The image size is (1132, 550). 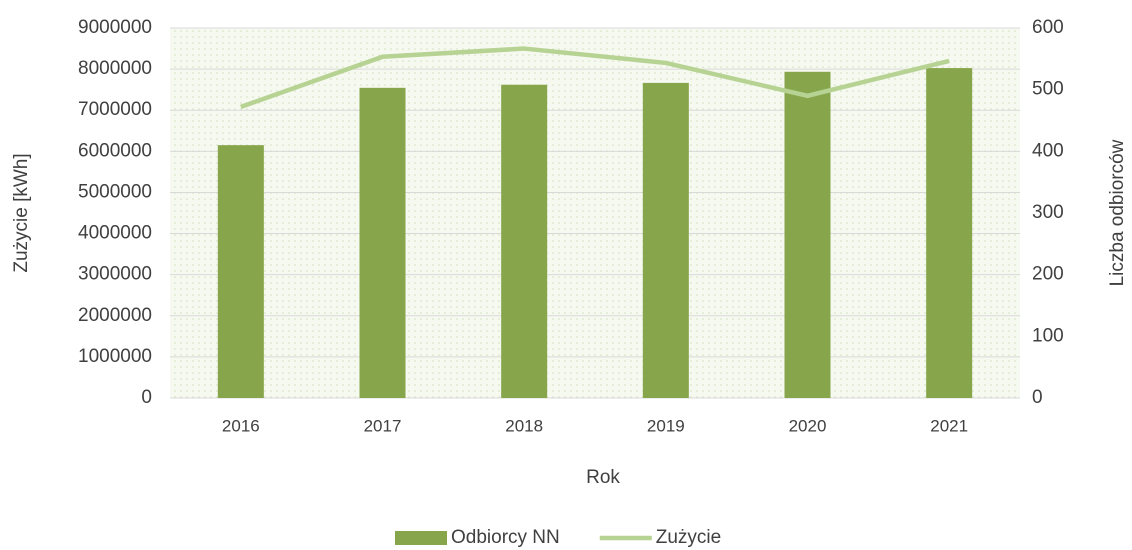 I want to click on y2-tick-label: 400, so click(x=1048, y=150).